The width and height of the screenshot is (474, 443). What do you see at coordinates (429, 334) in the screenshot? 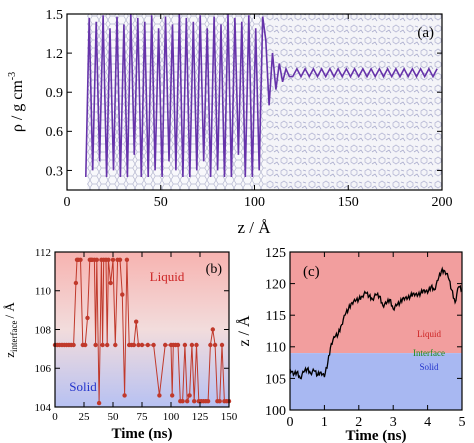
I see `panel-c-liquid-label: Liquid` at bounding box center [429, 334].